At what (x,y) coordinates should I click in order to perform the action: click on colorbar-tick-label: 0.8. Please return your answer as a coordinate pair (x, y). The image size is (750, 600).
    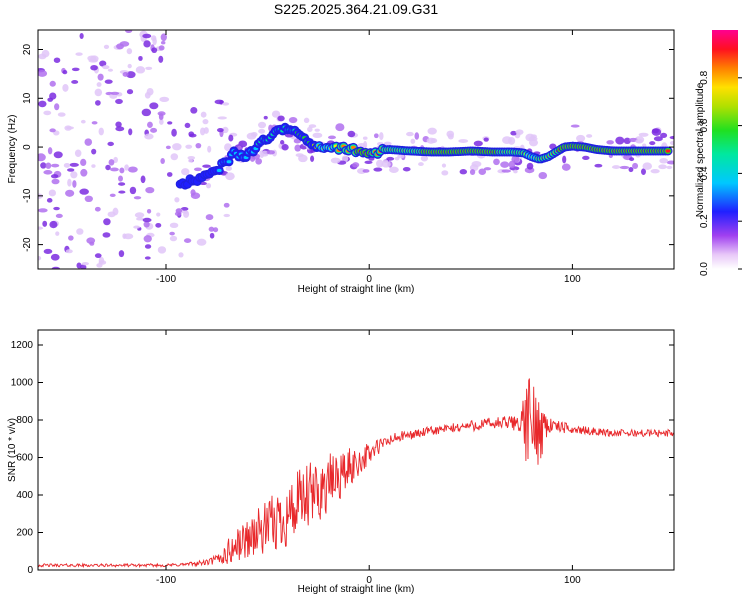
    Looking at the image, I should click on (704, 77).